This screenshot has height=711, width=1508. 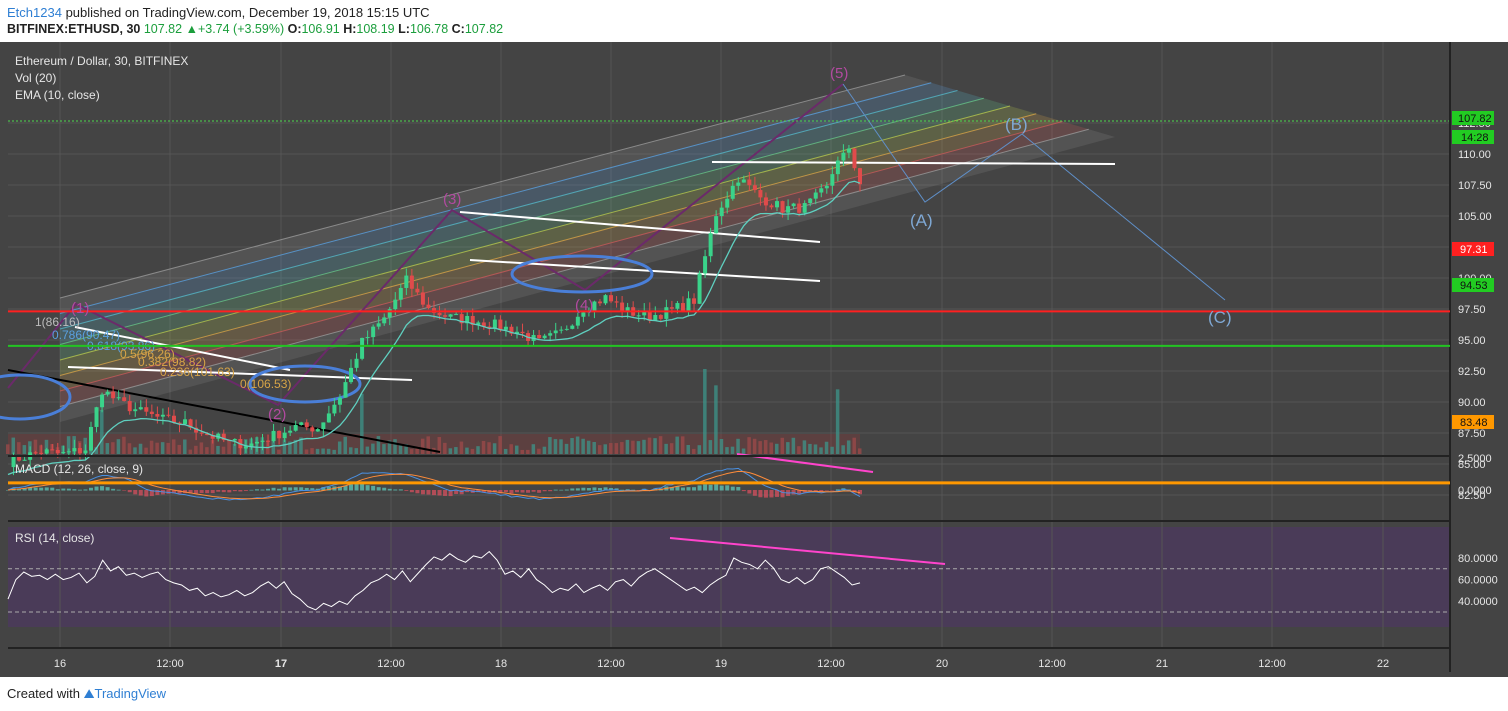 I want to click on fib-level-label: 0.5(96.26), so click(x=147, y=354).